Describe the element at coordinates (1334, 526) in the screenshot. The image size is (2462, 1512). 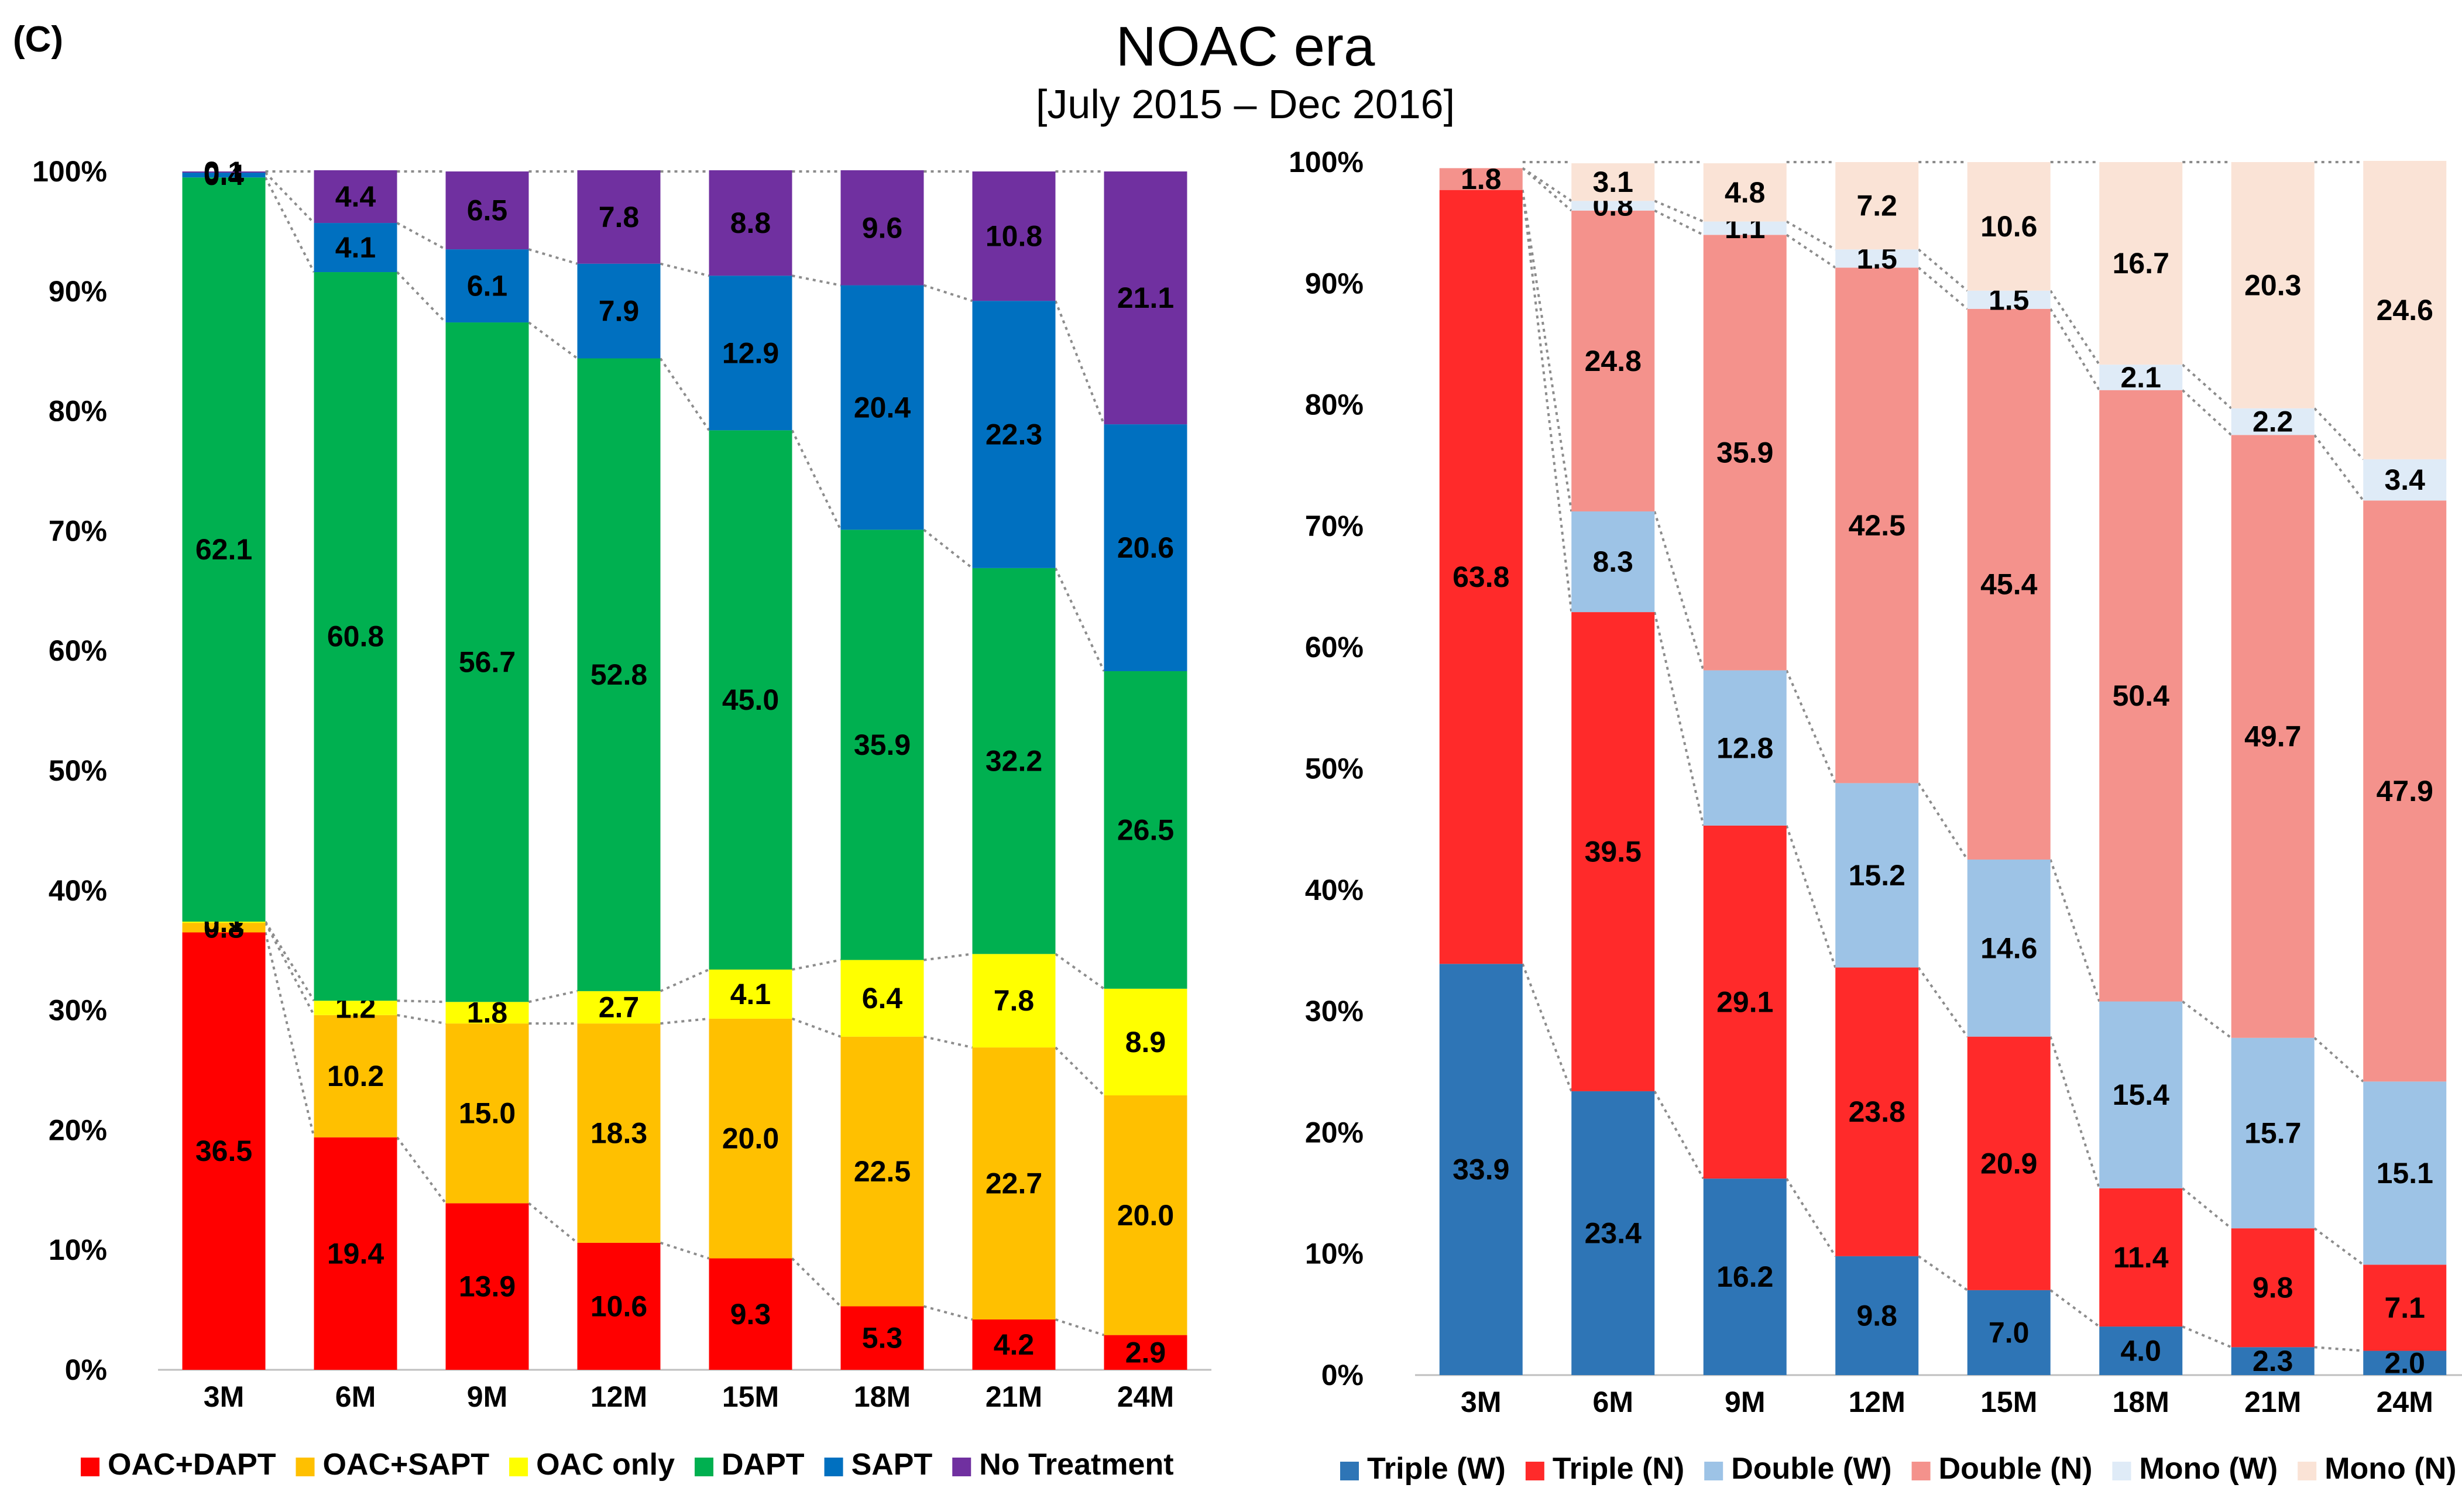
I see `y-tick-label: 70%` at that location.